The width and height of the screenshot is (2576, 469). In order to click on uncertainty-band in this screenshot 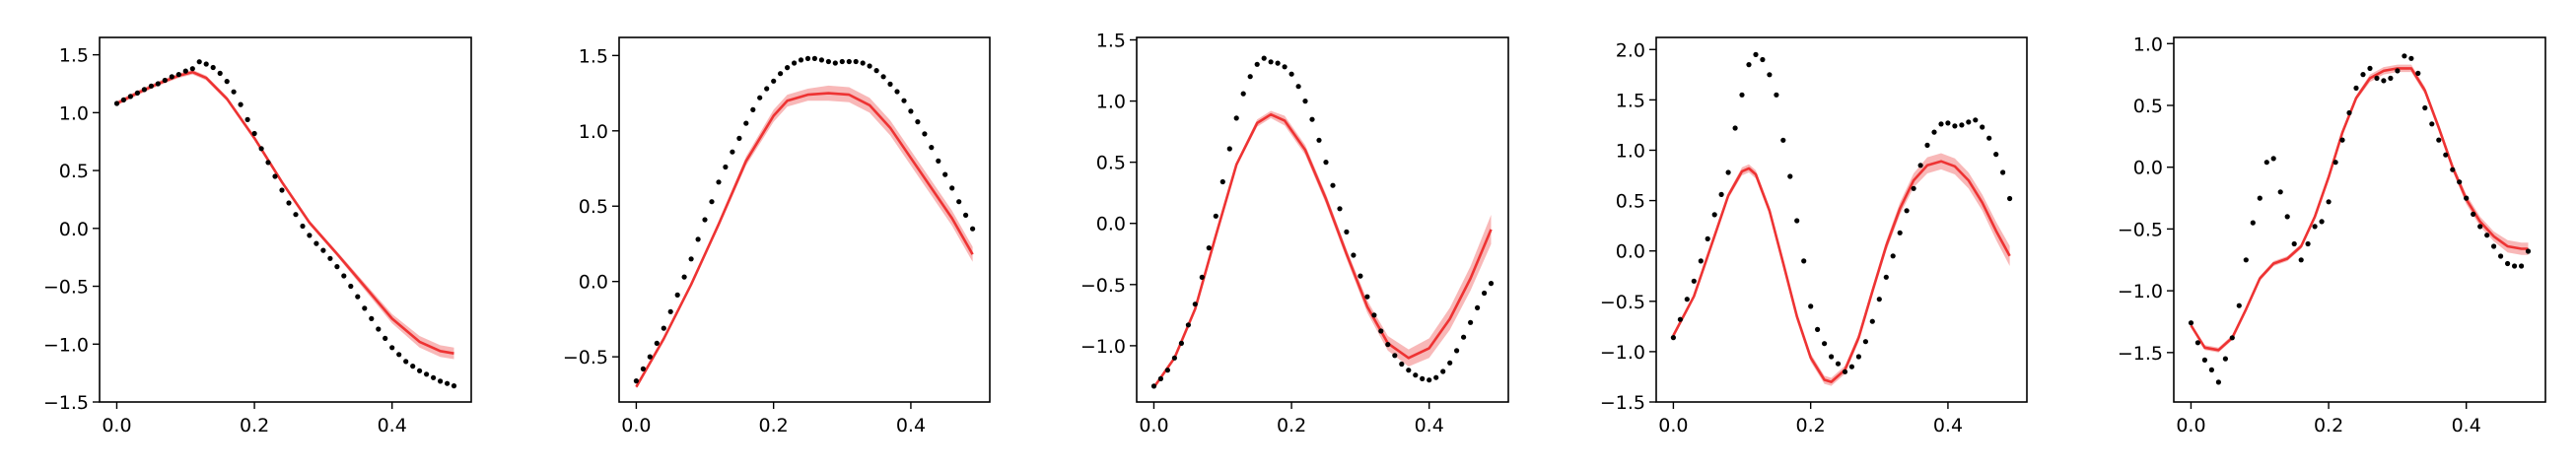, I will do `click(1841, 269)`.